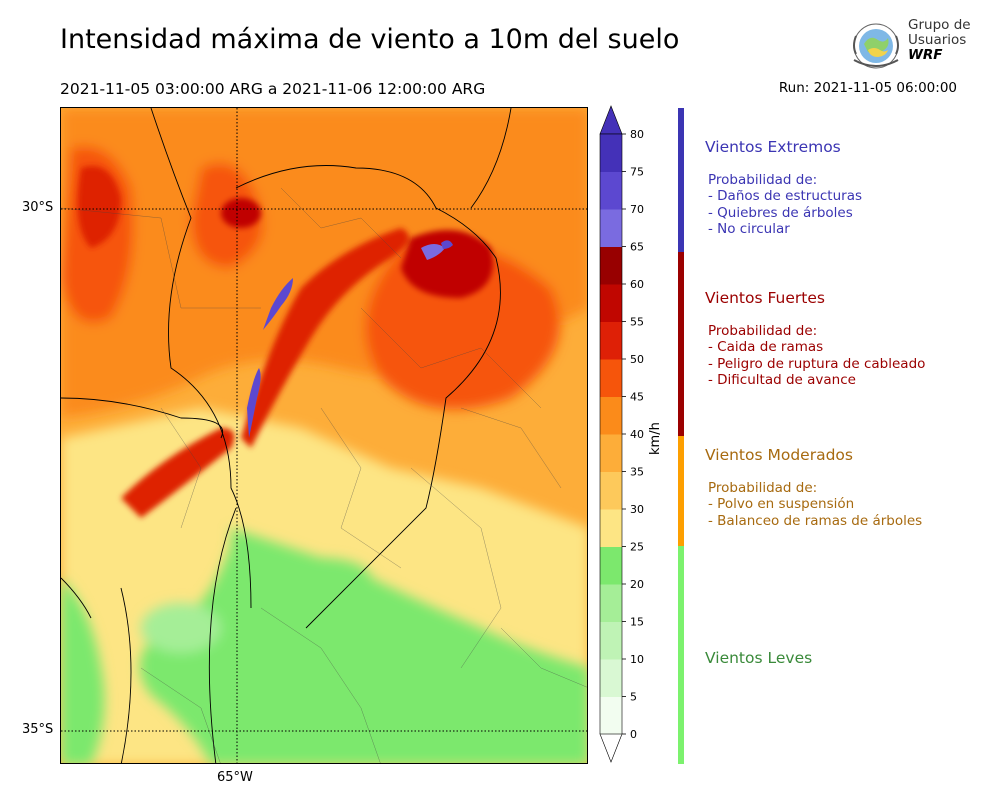  I want to click on colorbar-svg: 0 5 10 15 20 25 30 35 40 45 50 55 60 65 70 75 80, so click(621, 434).